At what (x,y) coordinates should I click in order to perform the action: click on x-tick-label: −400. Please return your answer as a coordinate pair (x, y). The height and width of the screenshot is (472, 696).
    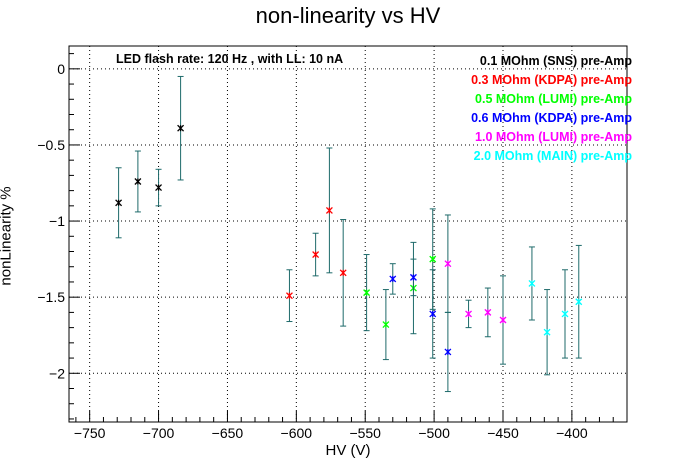
    Looking at the image, I should click on (572, 433).